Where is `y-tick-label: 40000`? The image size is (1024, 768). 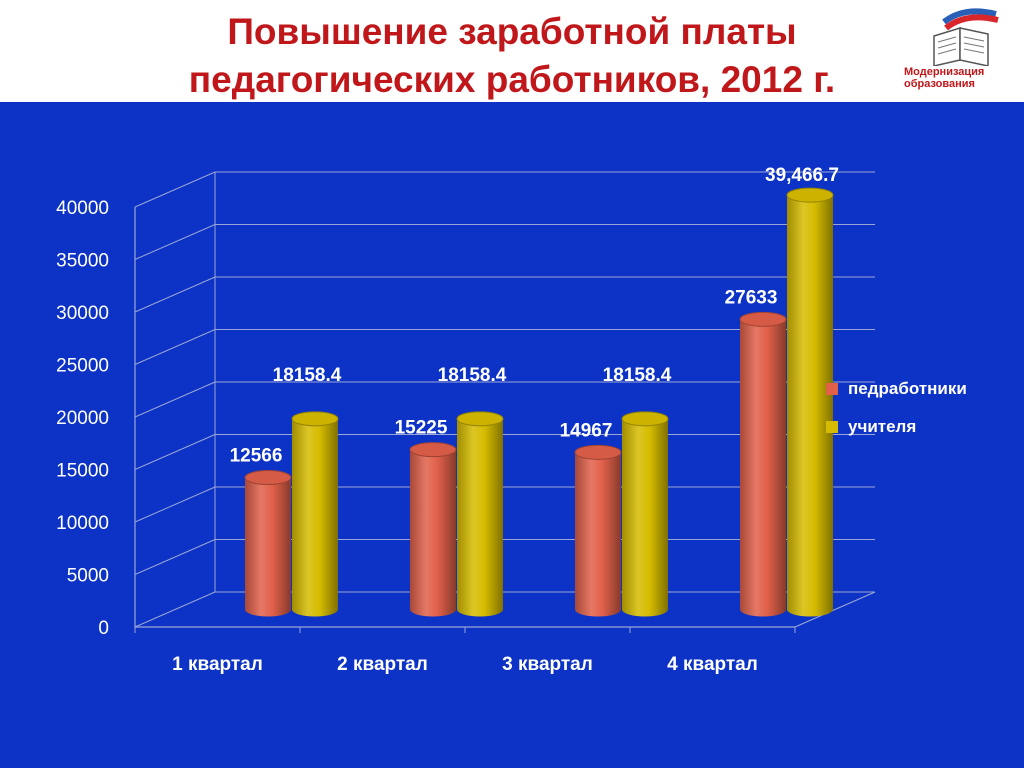
y-tick-label: 40000 is located at coordinates (82, 208).